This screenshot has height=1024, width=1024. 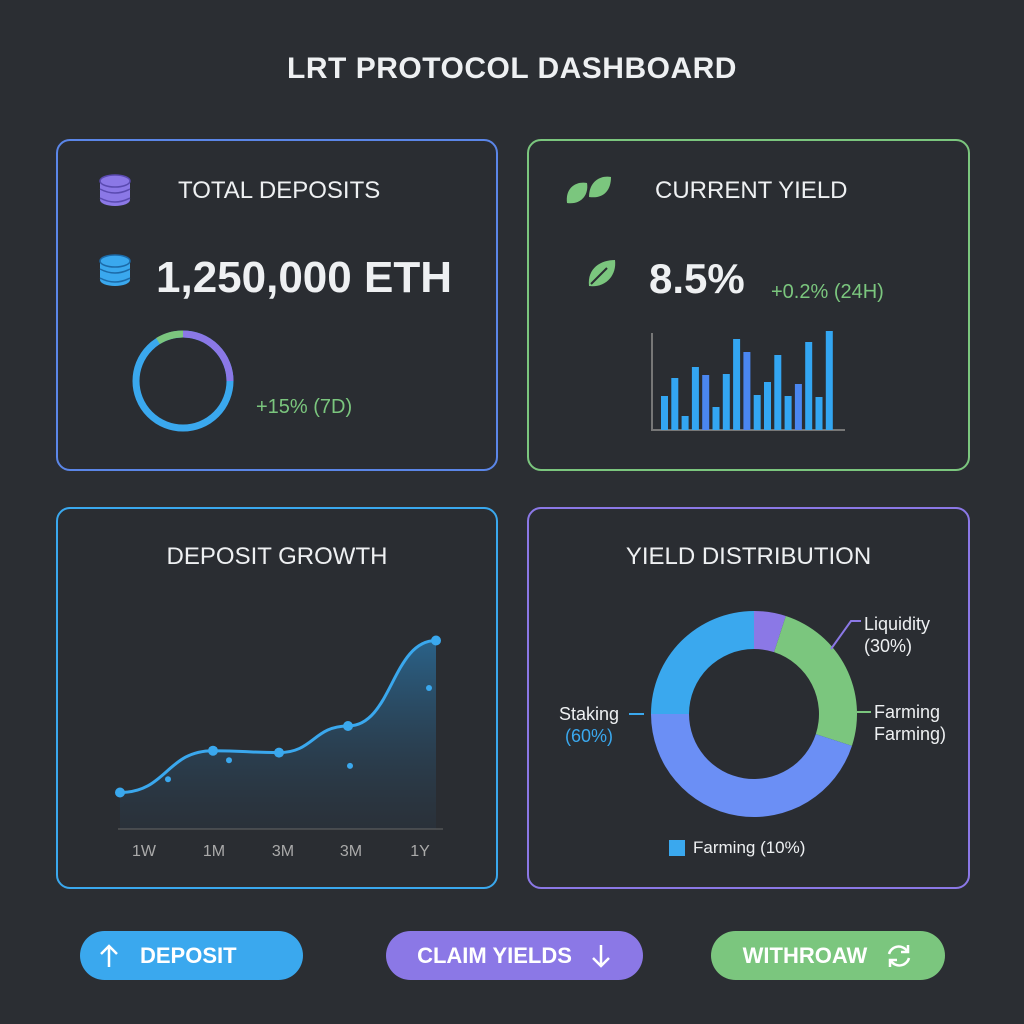 What do you see at coordinates (899, 955) in the screenshot?
I see `refresh-icon` at bounding box center [899, 955].